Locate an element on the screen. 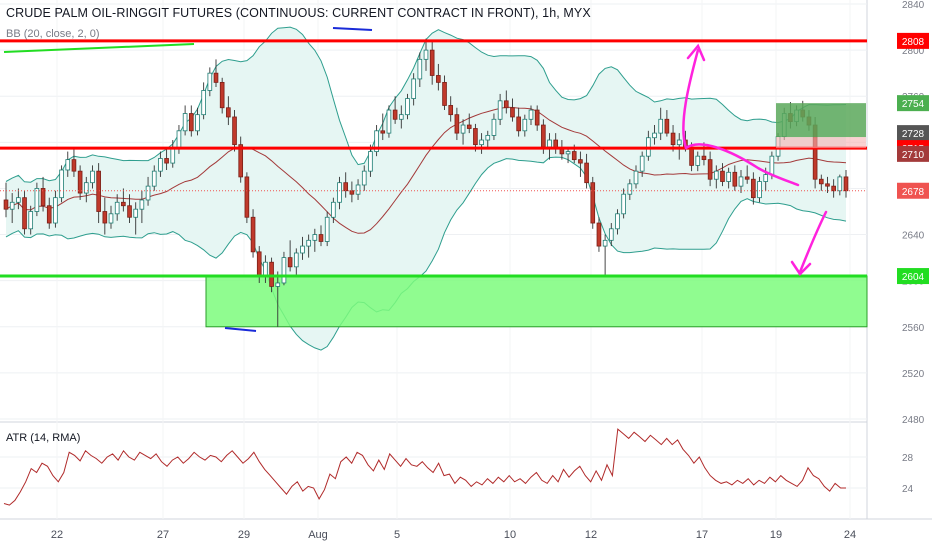 The image size is (932, 550). x-tick-label: 27 is located at coordinates (163, 535).